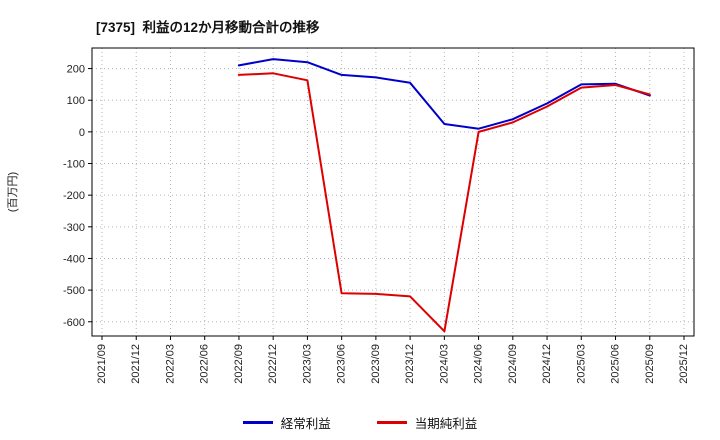 The image size is (720, 440). I want to click on x-tick-label: 2022/12, so click(273, 364).